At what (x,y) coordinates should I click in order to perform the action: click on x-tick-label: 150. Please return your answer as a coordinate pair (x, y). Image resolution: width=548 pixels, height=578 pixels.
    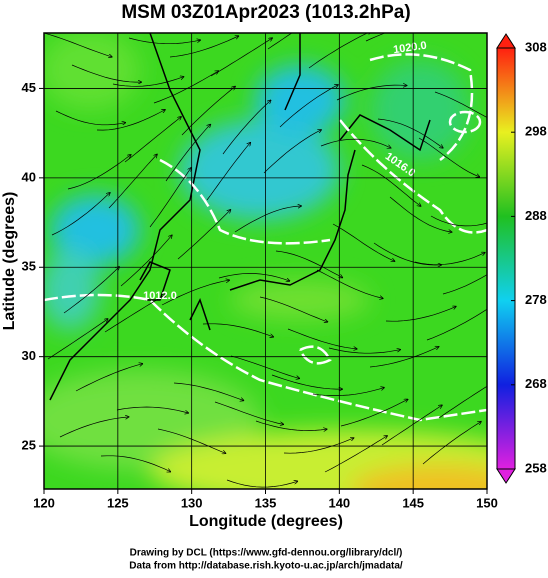
    Looking at the image, I should click on (487, 502).